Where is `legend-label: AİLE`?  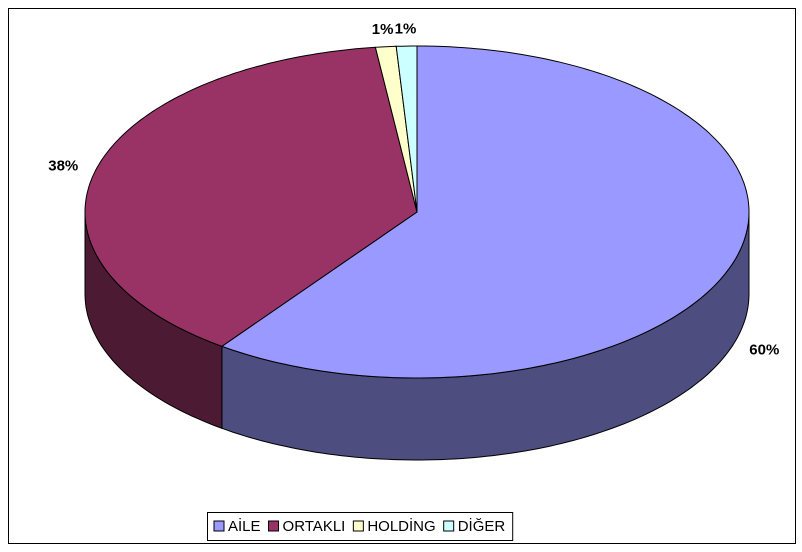
legend-label: AİLE is located at coordinates (244, 526).